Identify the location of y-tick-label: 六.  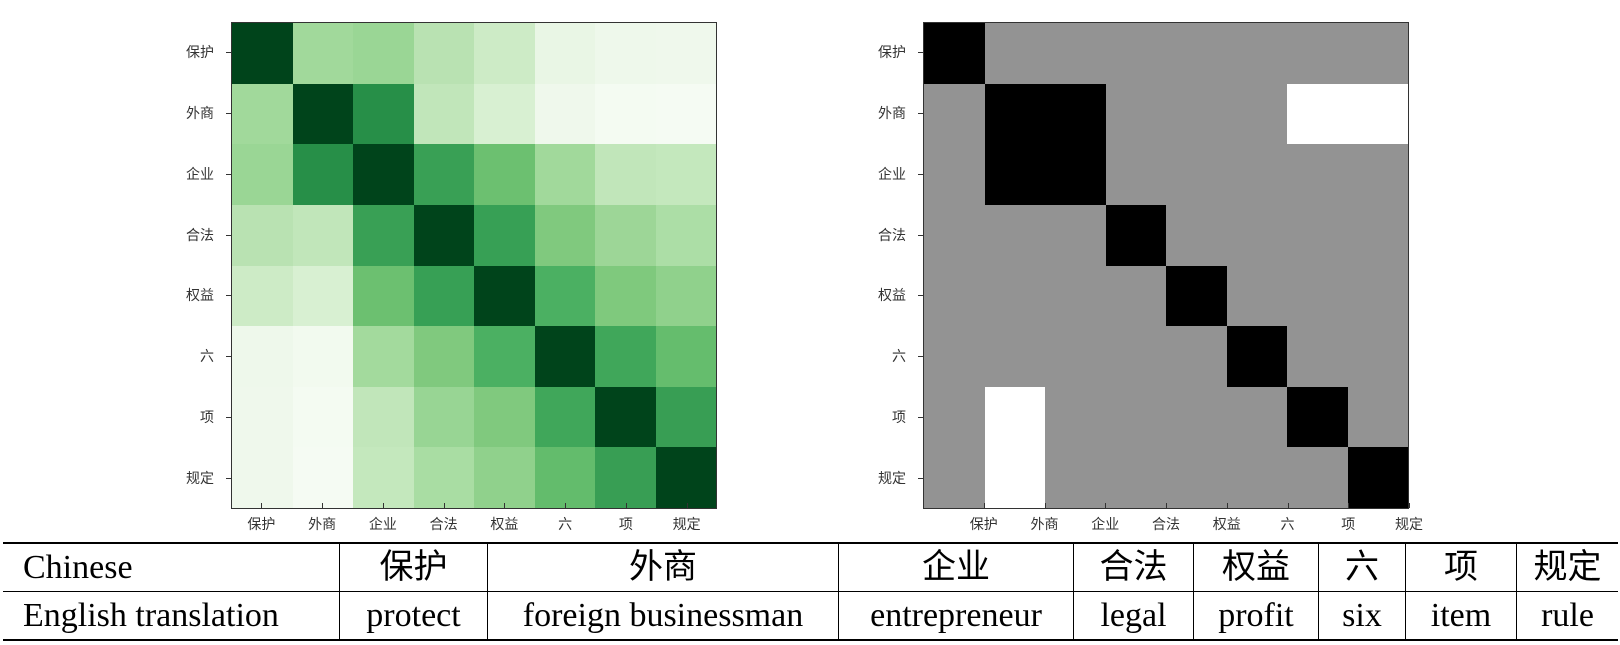
(899, 357).